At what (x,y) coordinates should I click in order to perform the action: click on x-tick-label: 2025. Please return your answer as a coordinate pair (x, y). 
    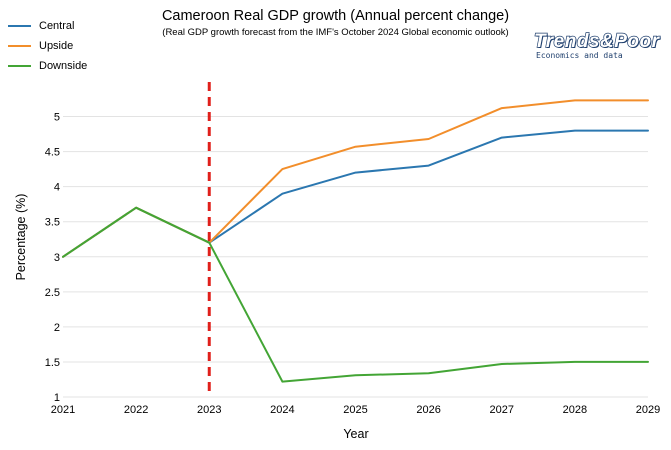
    Looking at the image, I should click on (355, 410).